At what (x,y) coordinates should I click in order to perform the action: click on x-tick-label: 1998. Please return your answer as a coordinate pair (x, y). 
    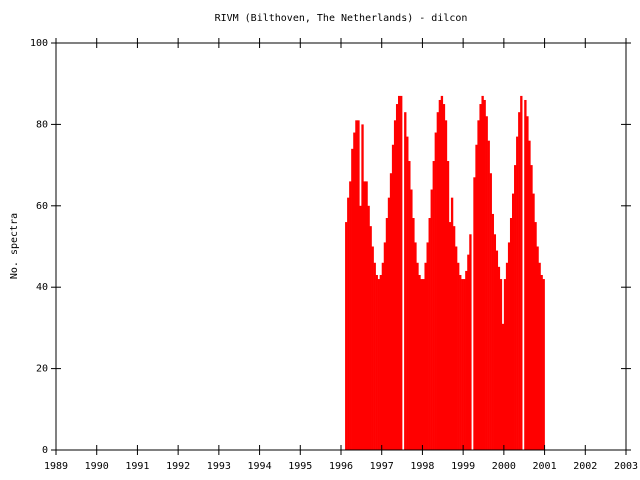
    Looking at the image, I should click on (422, 466).